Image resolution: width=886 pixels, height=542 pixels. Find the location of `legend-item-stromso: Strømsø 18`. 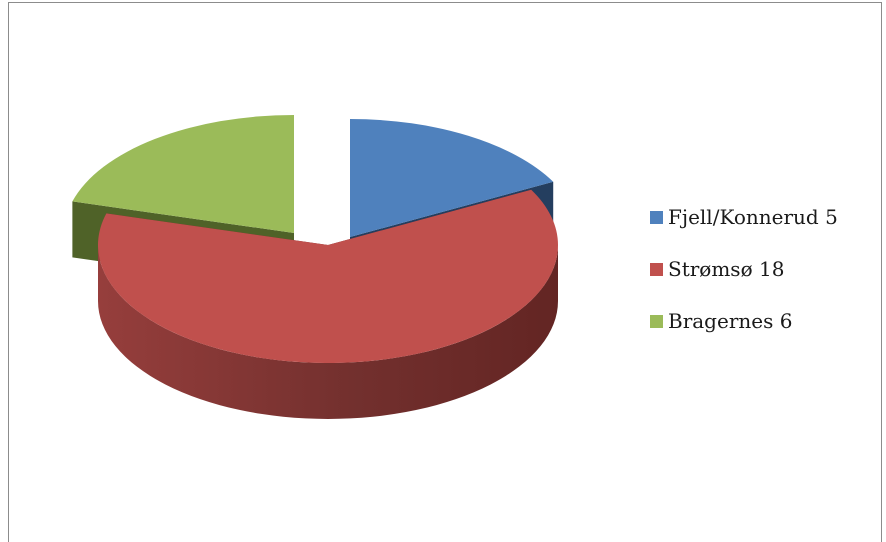

legend-item-stromso: Strømsø 18 is located at coordinates (744, 269).